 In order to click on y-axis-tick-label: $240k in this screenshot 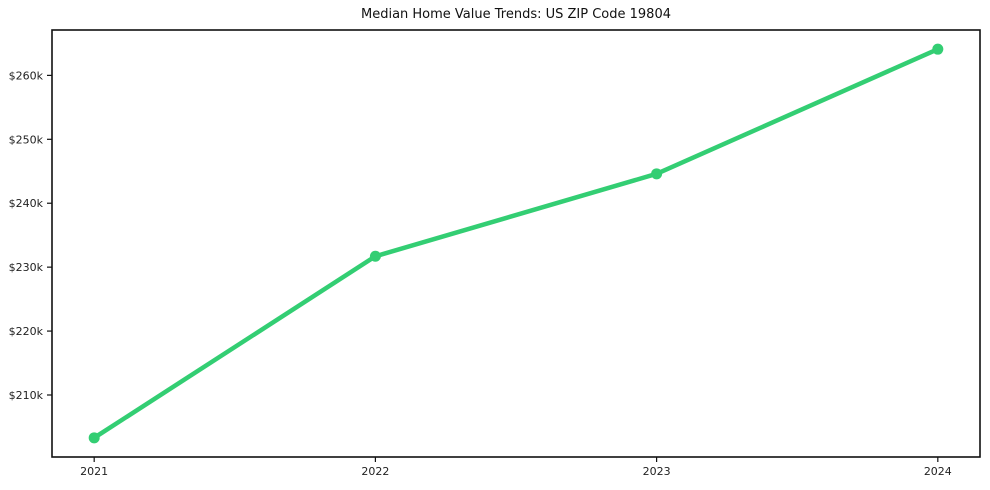, I will do `click(26, 203)`.